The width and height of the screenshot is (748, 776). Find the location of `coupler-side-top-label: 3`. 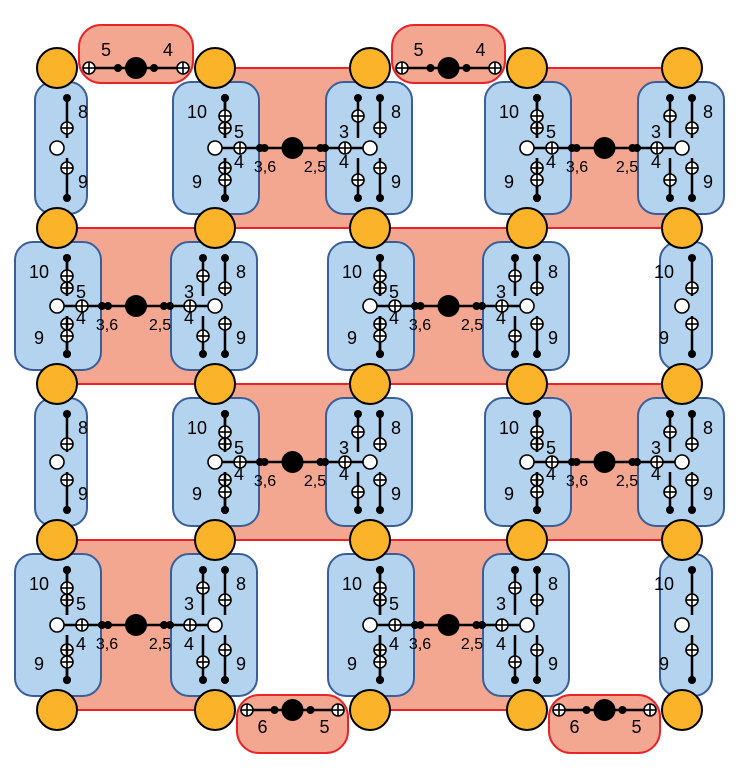

coupler-side-top-label: 3 is located at coordinates (656, 132).